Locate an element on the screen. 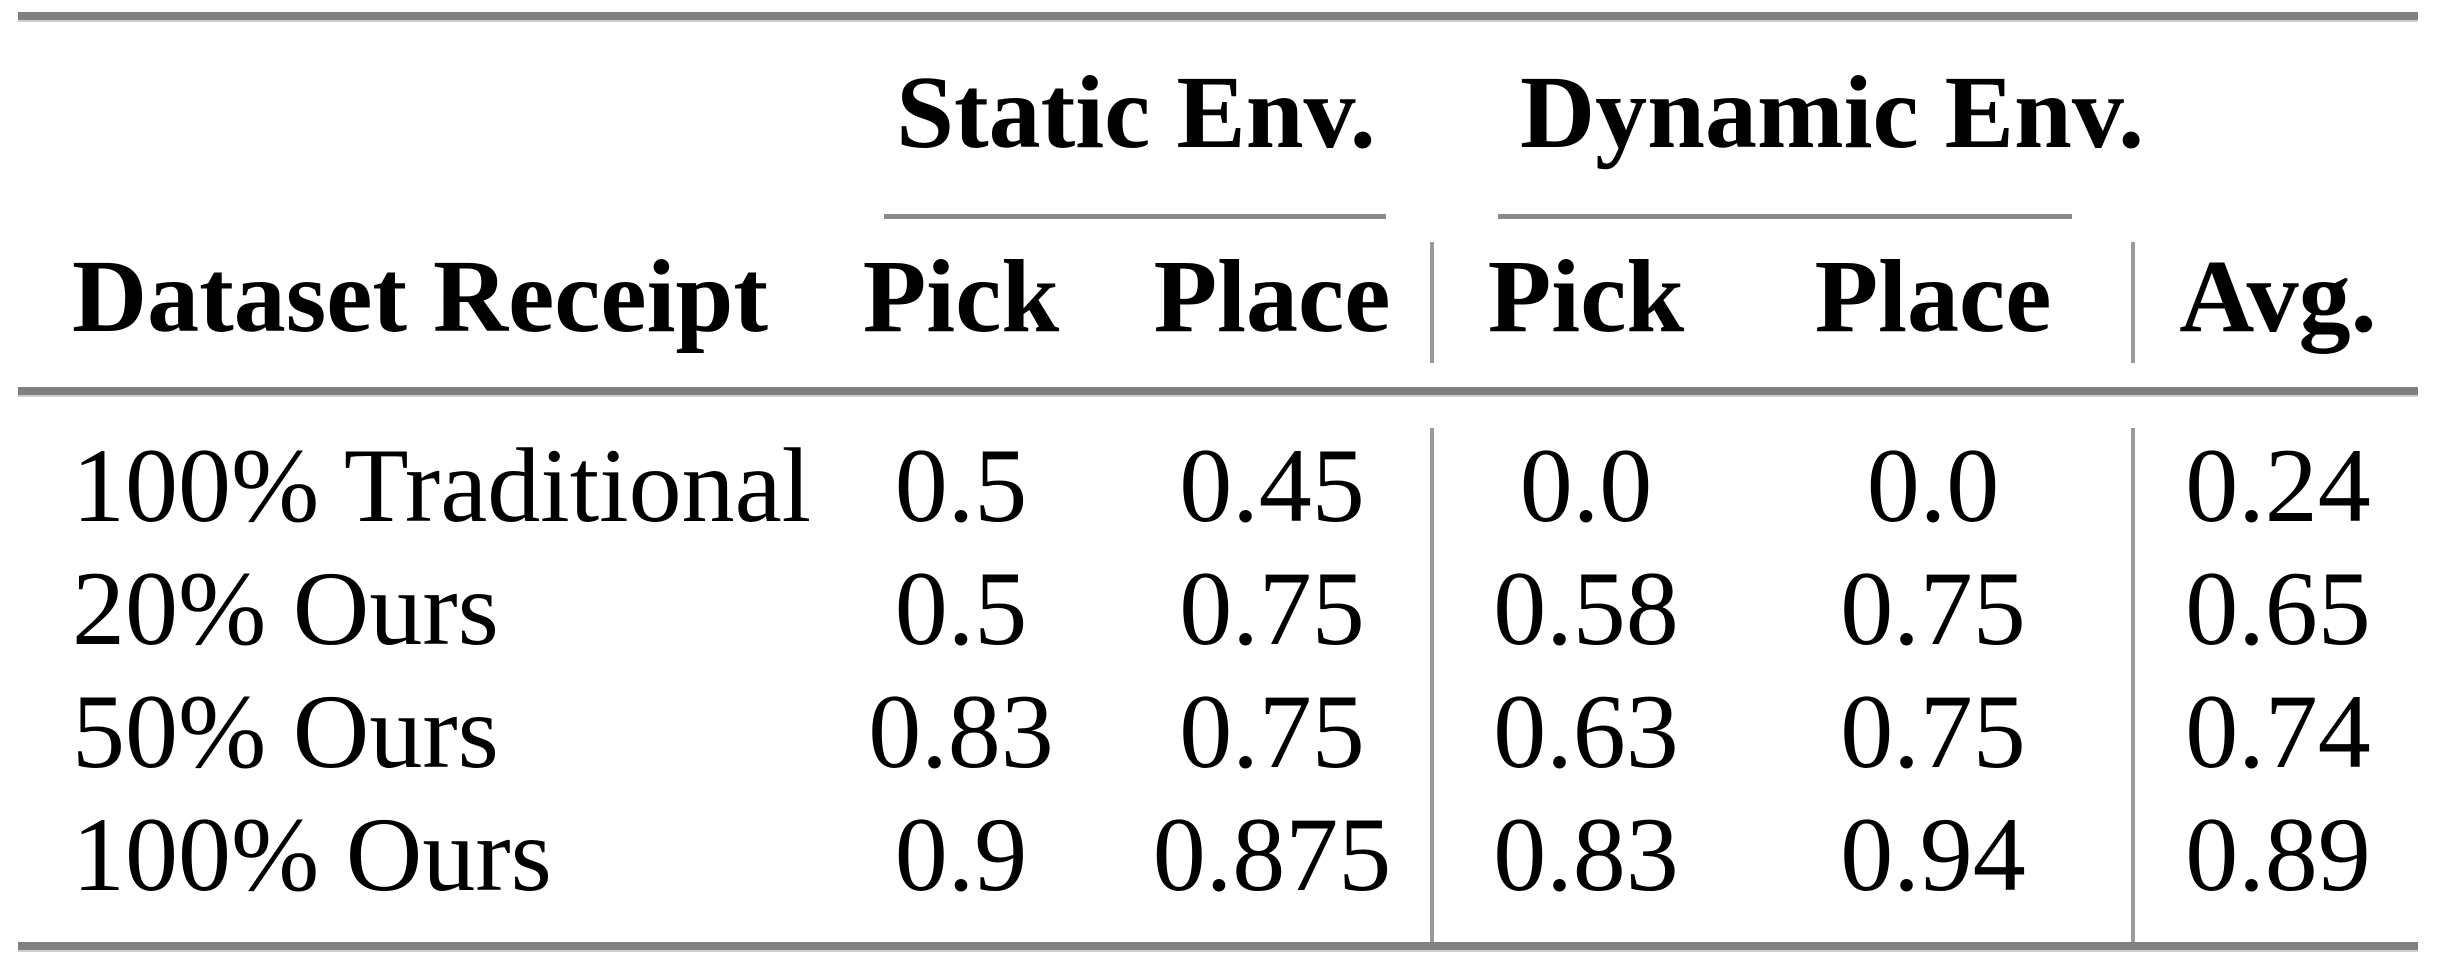  col-header-static-pick: Pick is located at coordinates (961, 296).